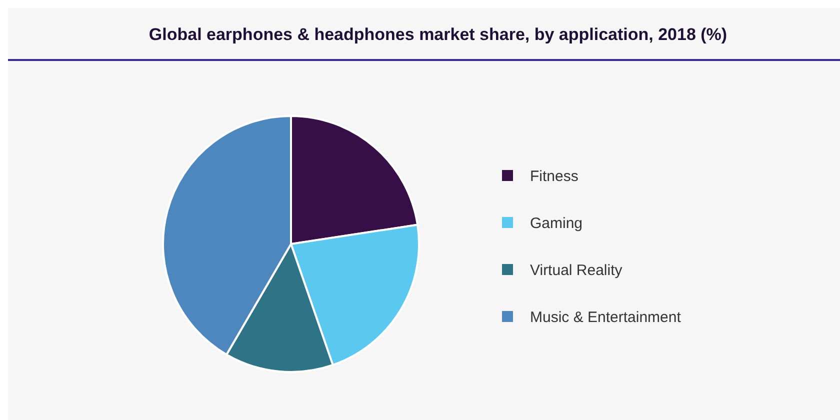 Image resolution: width=840 pixels, height=420 pixels. I want to click on legend-label: Virtual Reality, so click(576, 270).